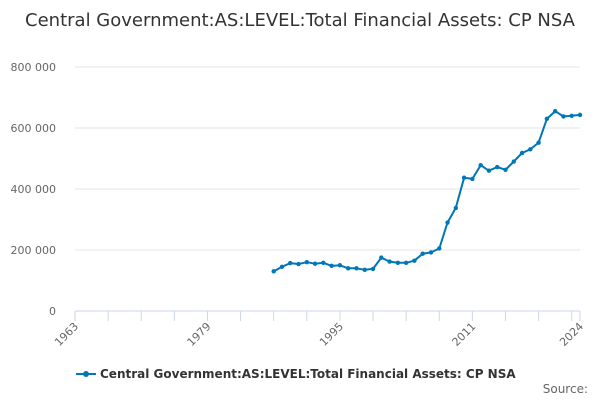  I want to click on y-tick-label: 400 000, so click(34, 189).